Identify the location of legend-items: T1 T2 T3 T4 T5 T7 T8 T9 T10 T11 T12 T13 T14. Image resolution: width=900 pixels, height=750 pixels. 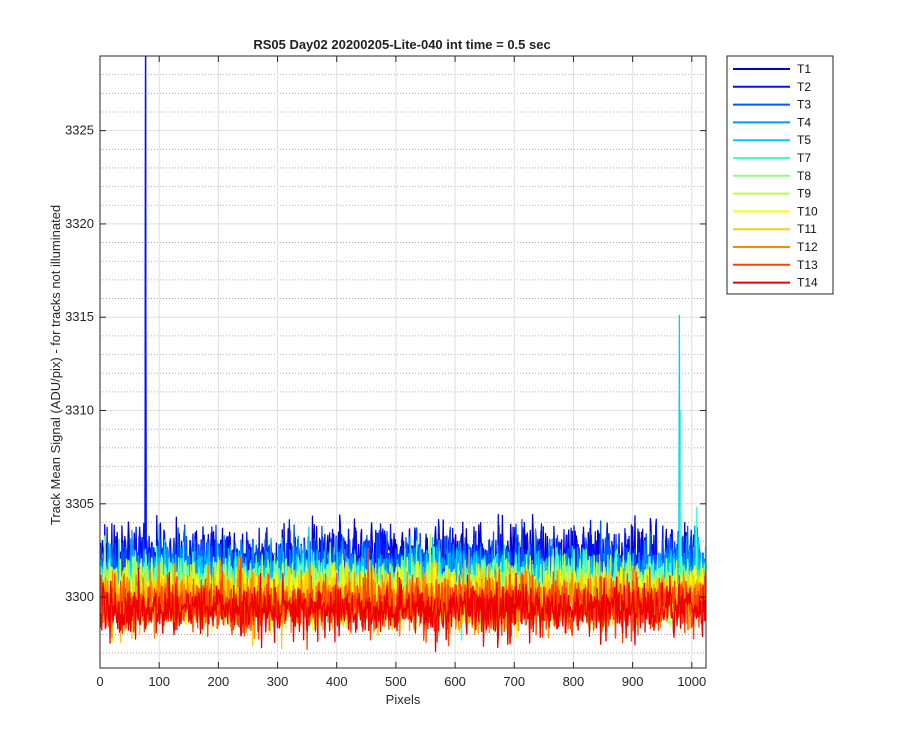
(775, 176).